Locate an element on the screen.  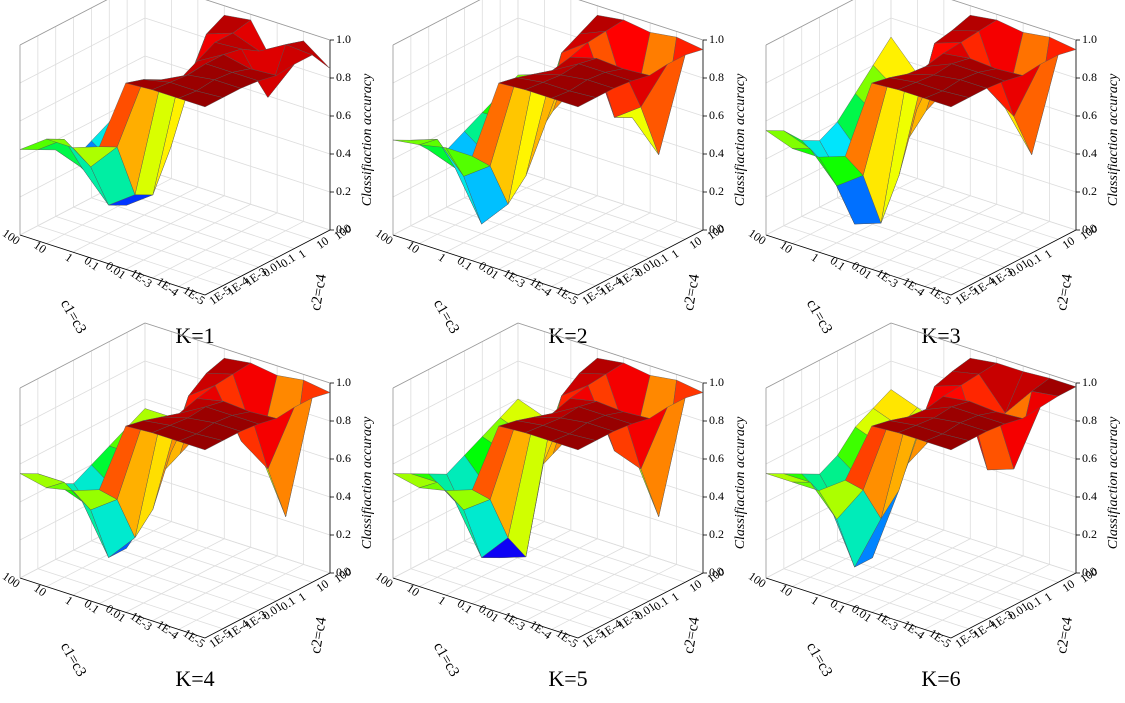
panel-title: K=4 is located at coordinates (194, 678).